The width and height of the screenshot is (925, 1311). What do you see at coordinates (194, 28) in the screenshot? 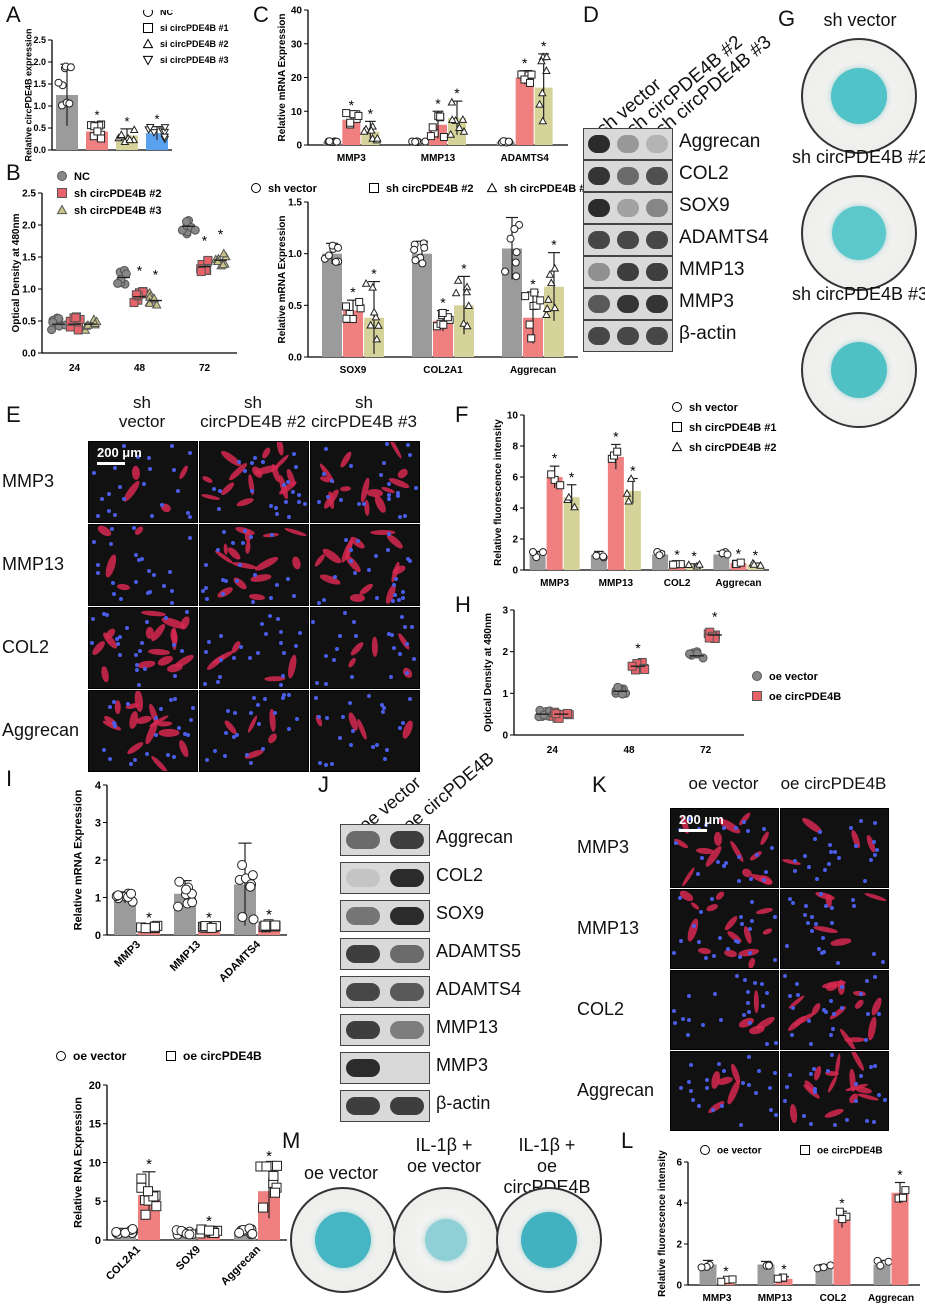
I see `legend-entry: si circPDE4B #1` at bounding box center [194, 28].